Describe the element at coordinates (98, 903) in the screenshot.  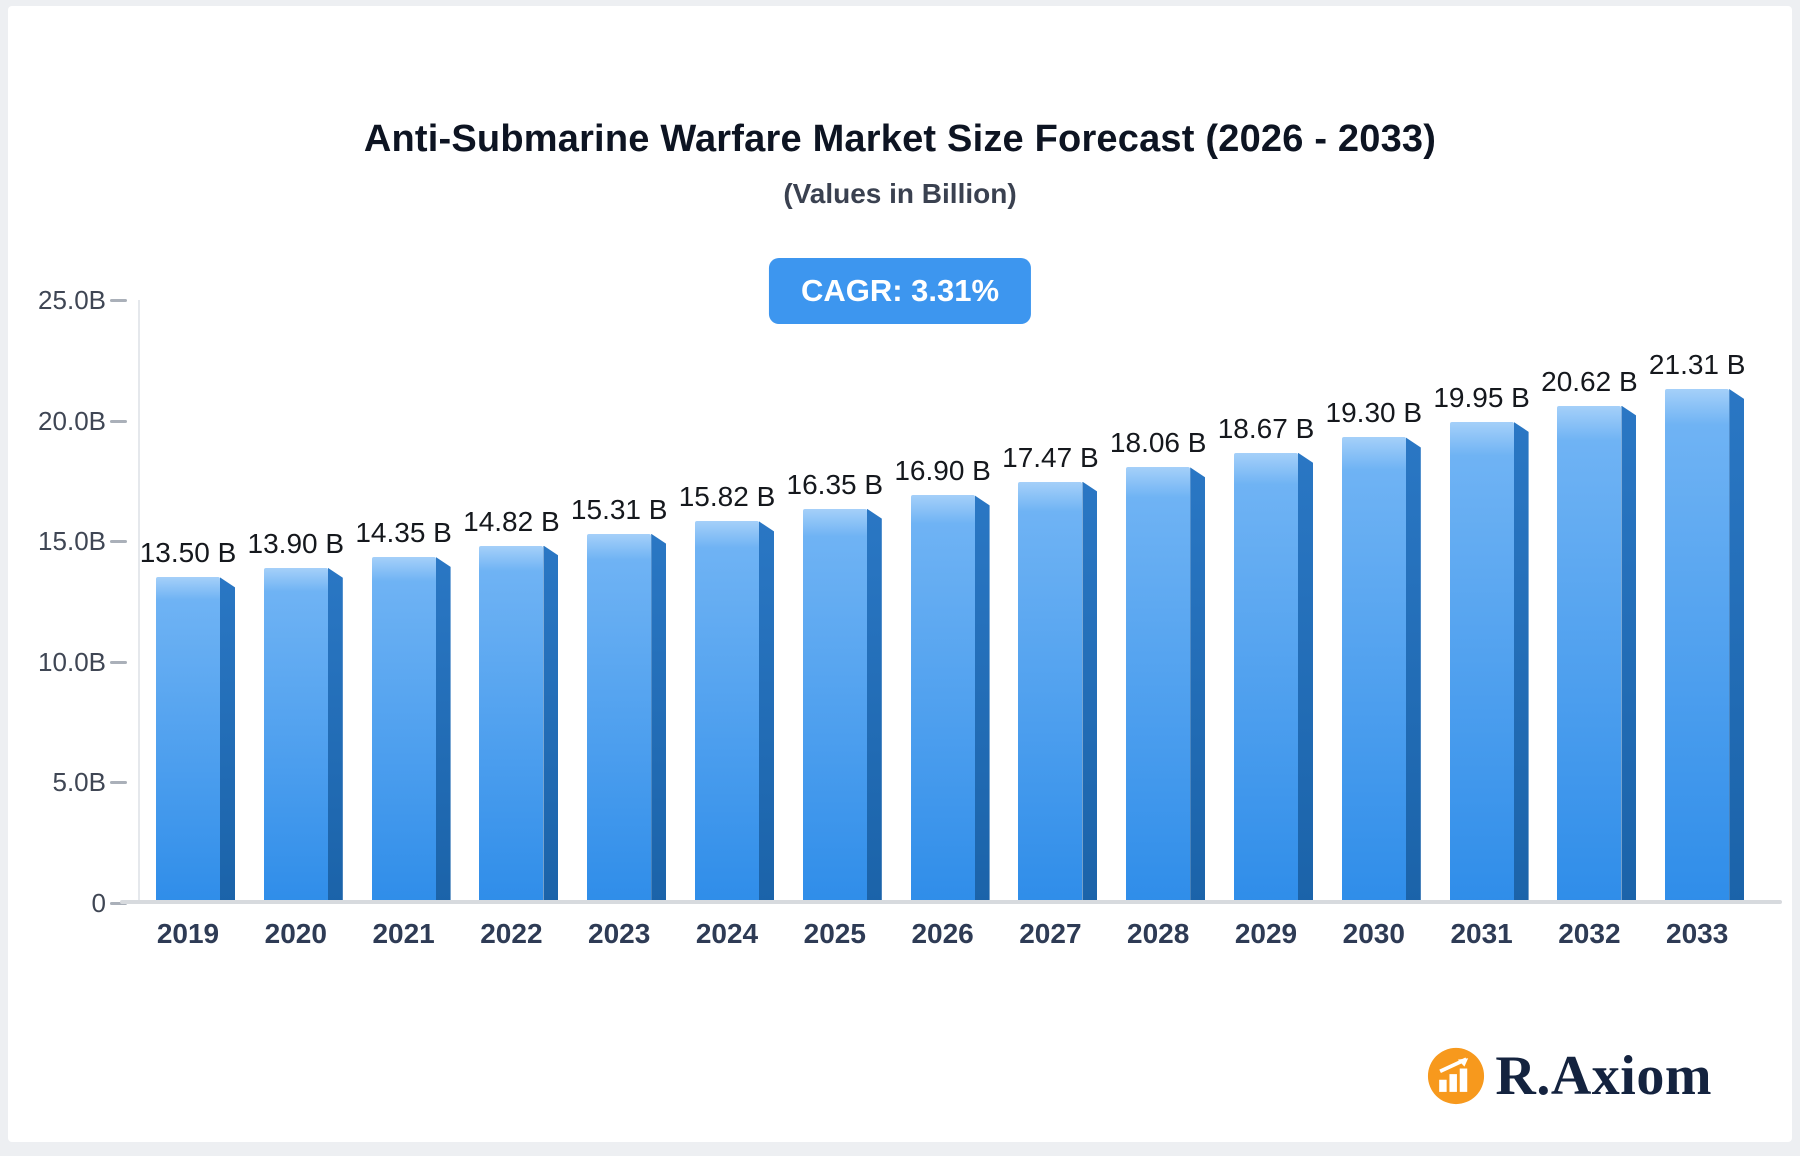
I see `y-tick-label: 0` at that location.